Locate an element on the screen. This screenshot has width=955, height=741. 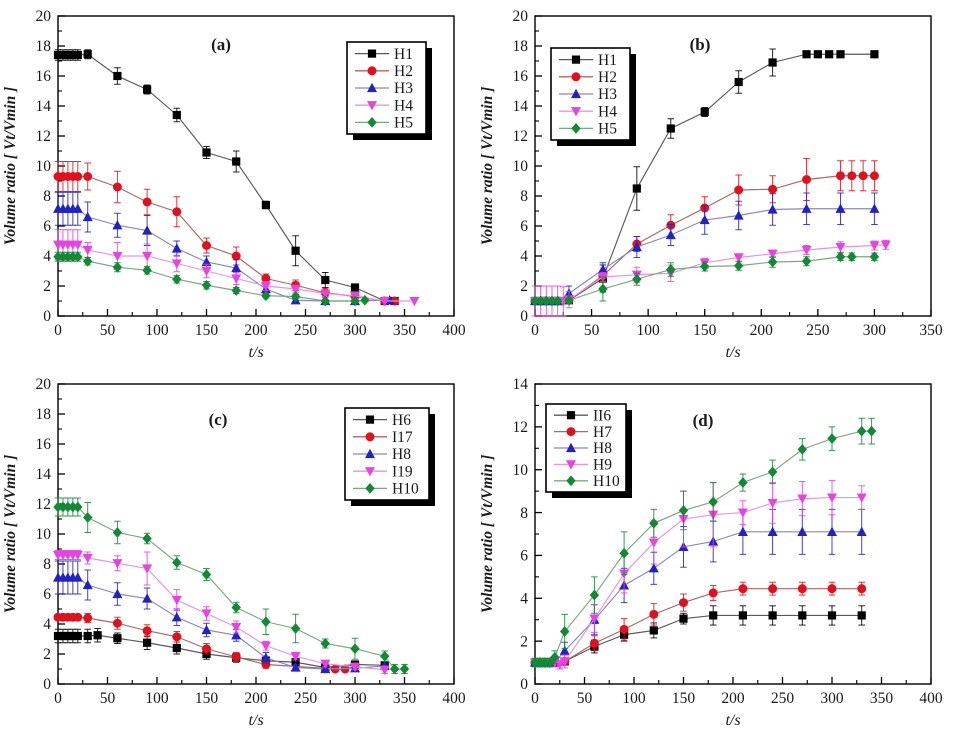
legend-marker-H5 is located at coordinates (372, 122).